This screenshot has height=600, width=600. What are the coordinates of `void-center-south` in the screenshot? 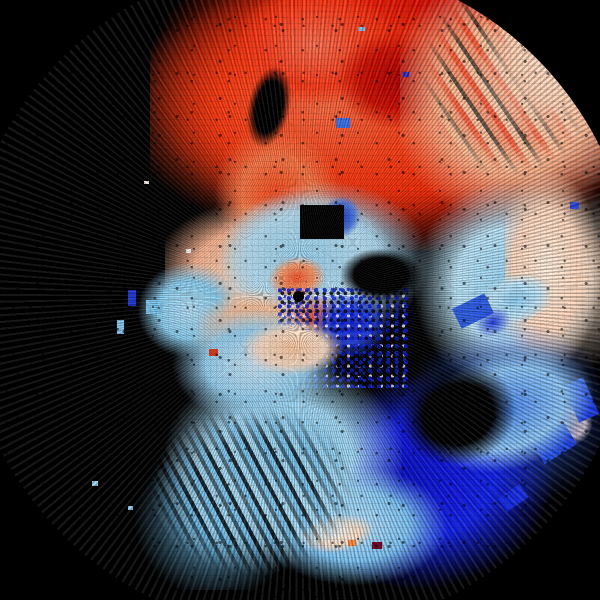 It's located at (381, 275).